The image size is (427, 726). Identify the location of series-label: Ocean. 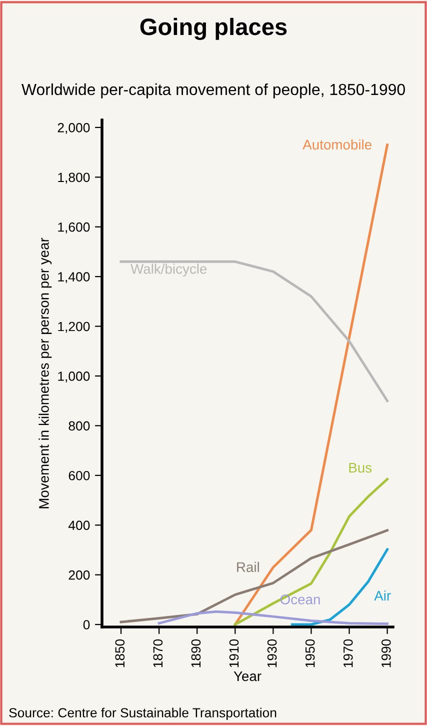
(300, 599).